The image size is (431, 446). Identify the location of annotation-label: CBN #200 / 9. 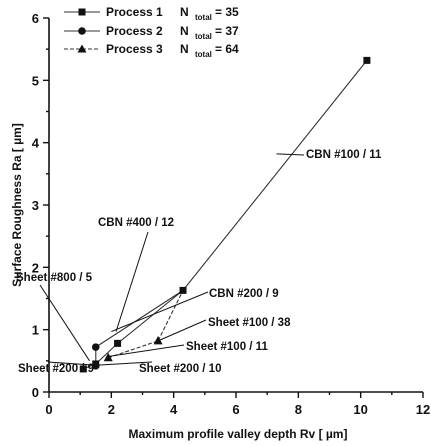
(244, 294).